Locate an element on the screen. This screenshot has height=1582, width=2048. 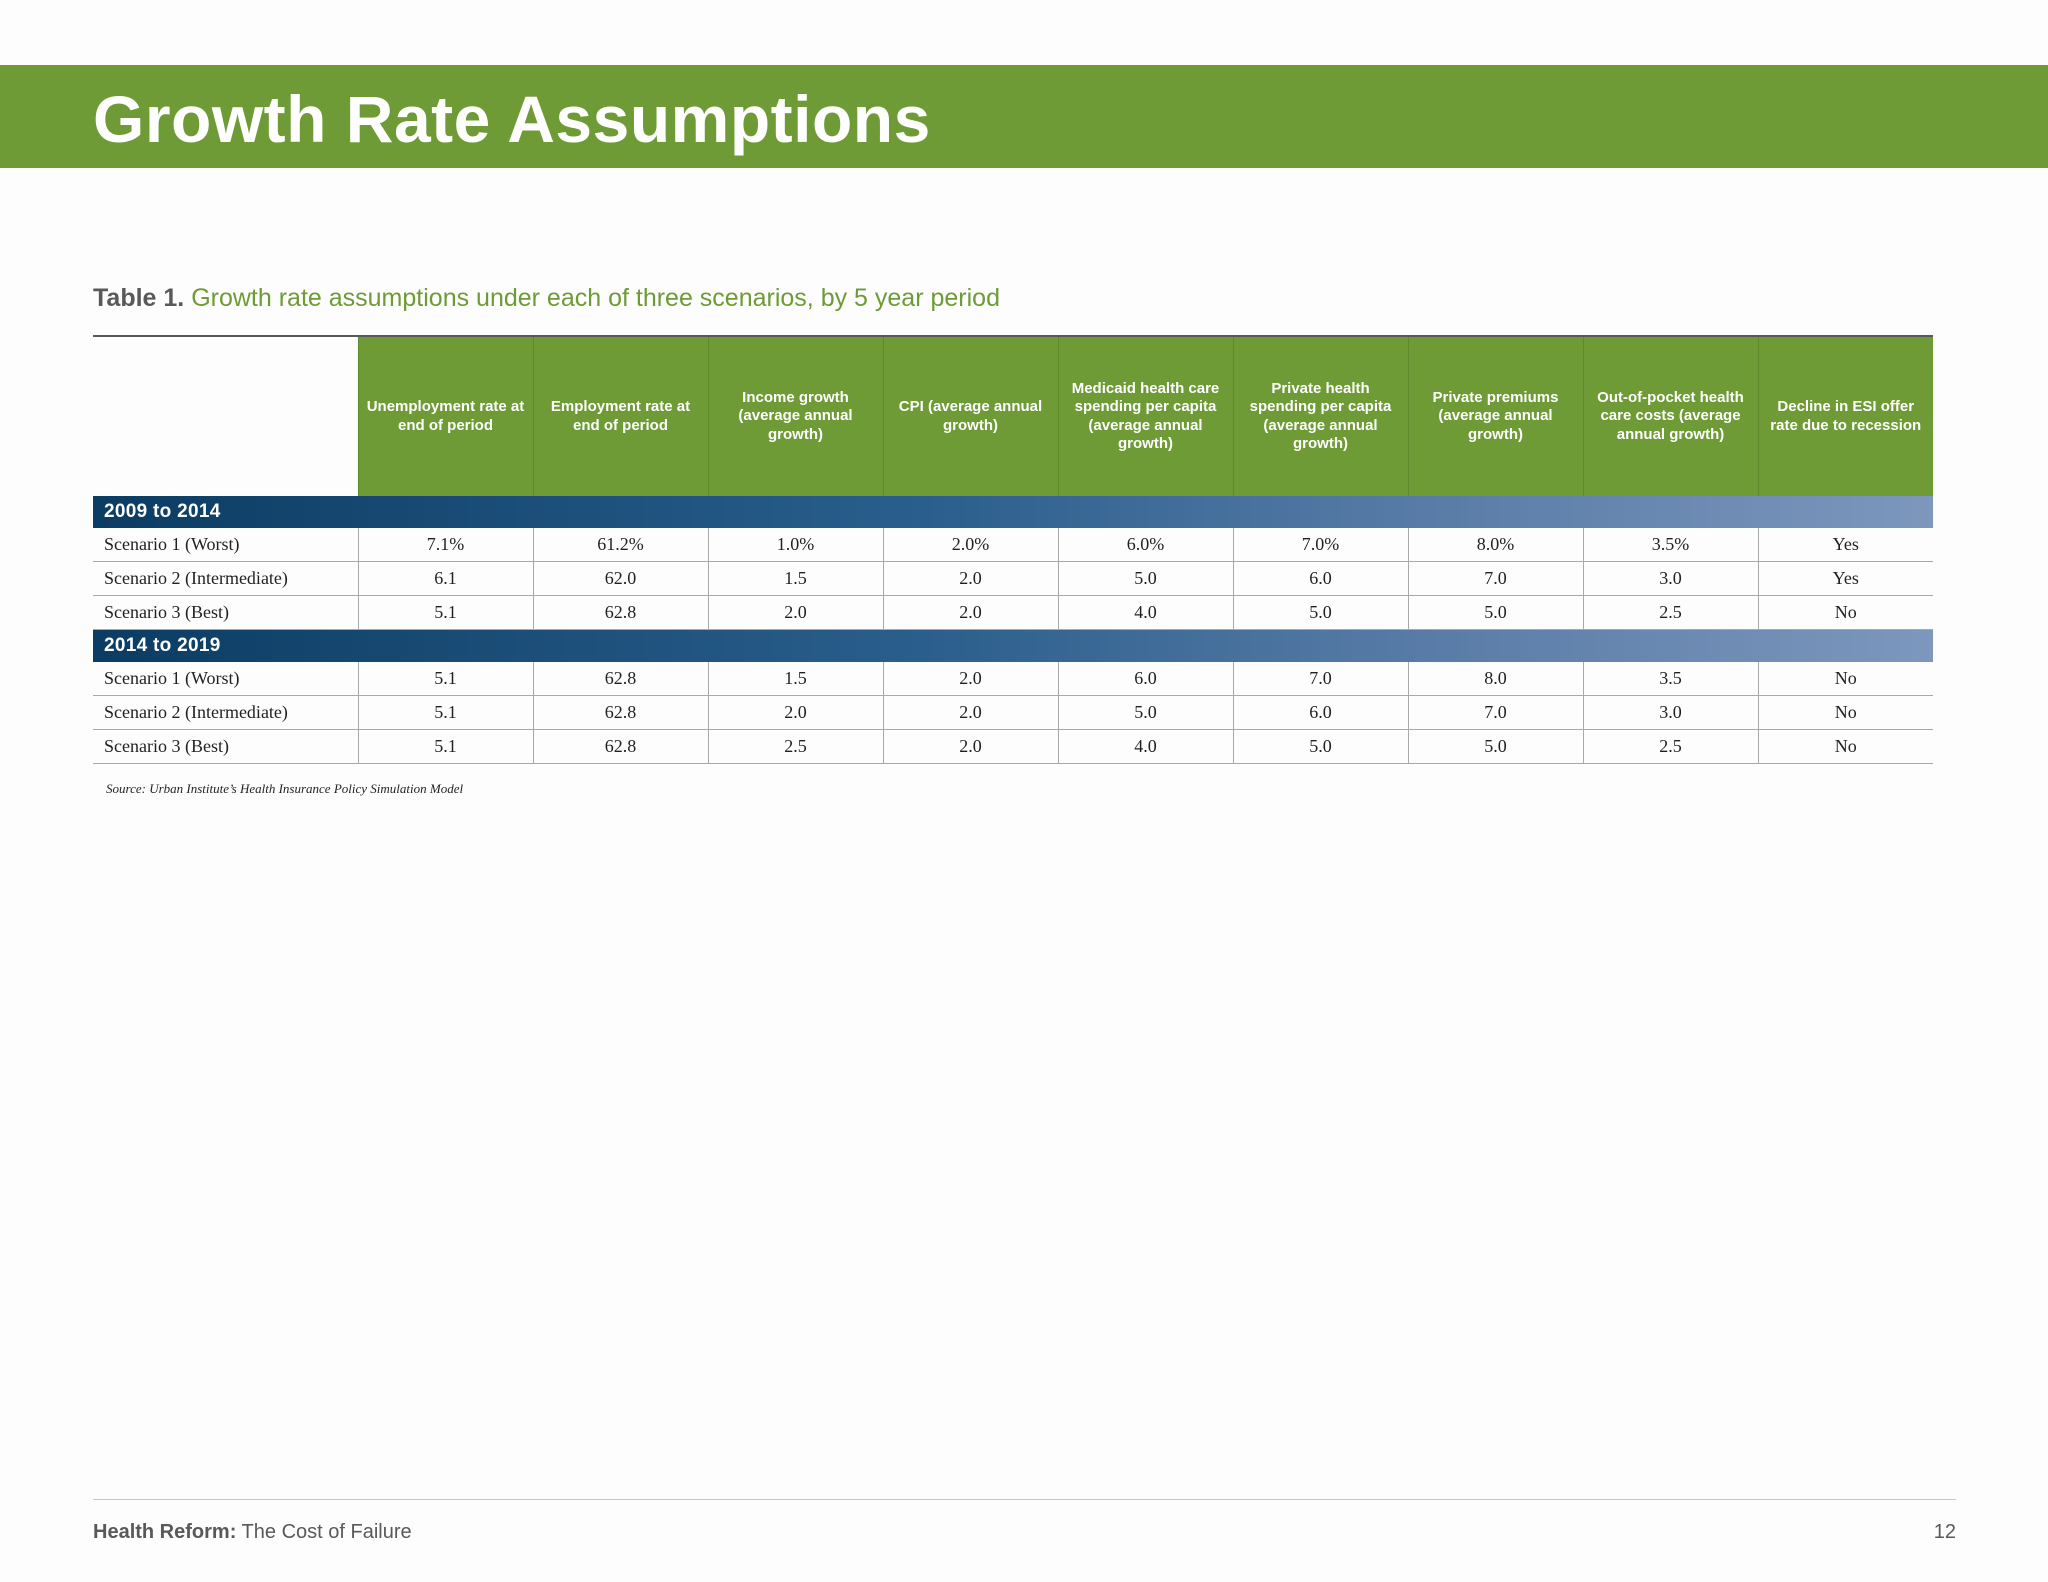
table-cell: 3.5% is located at coordinates (1670, 545).